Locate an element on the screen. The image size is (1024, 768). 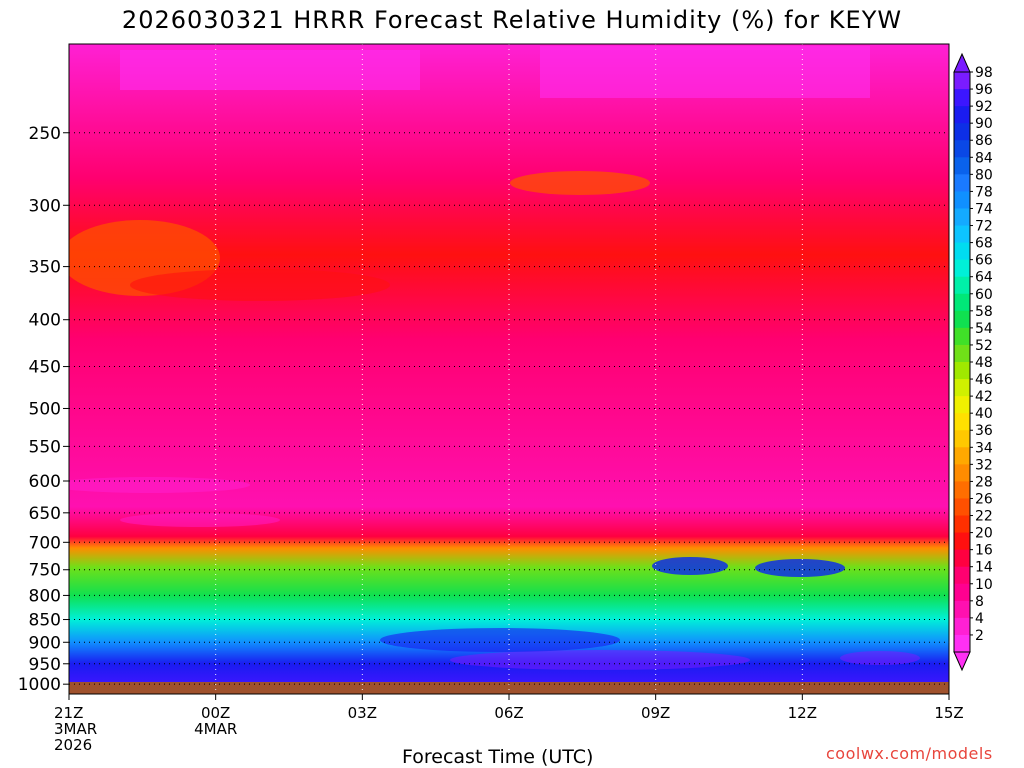
colorbar-label: 54 is located at coordinates (984, 329).